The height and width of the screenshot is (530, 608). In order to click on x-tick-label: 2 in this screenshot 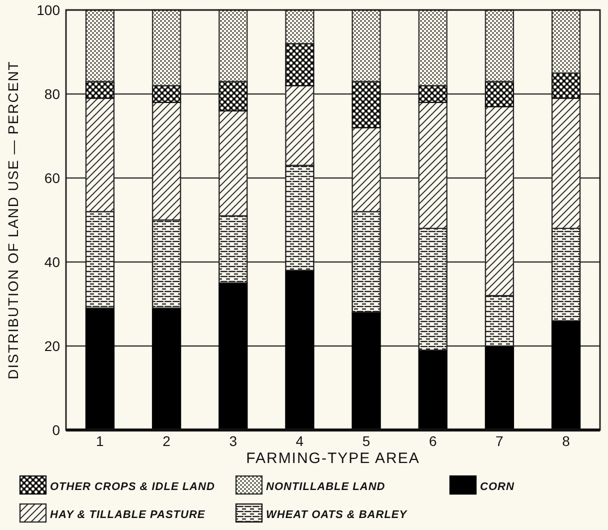, I will do `click(166, 441)`.